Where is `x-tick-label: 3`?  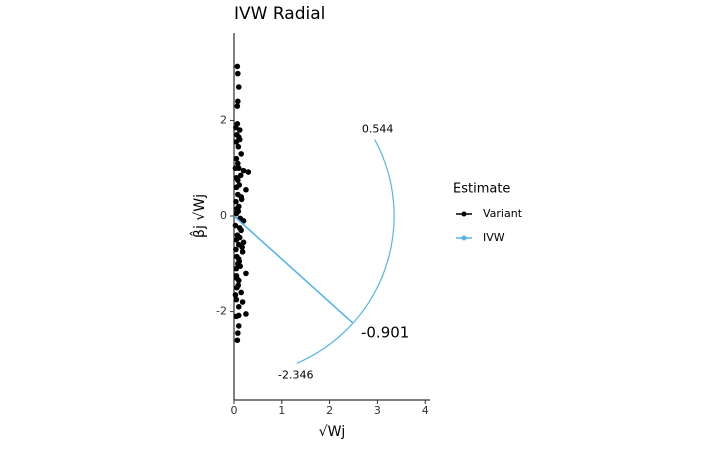 x-tick-label: 3 is located at coordinates (377, 410).